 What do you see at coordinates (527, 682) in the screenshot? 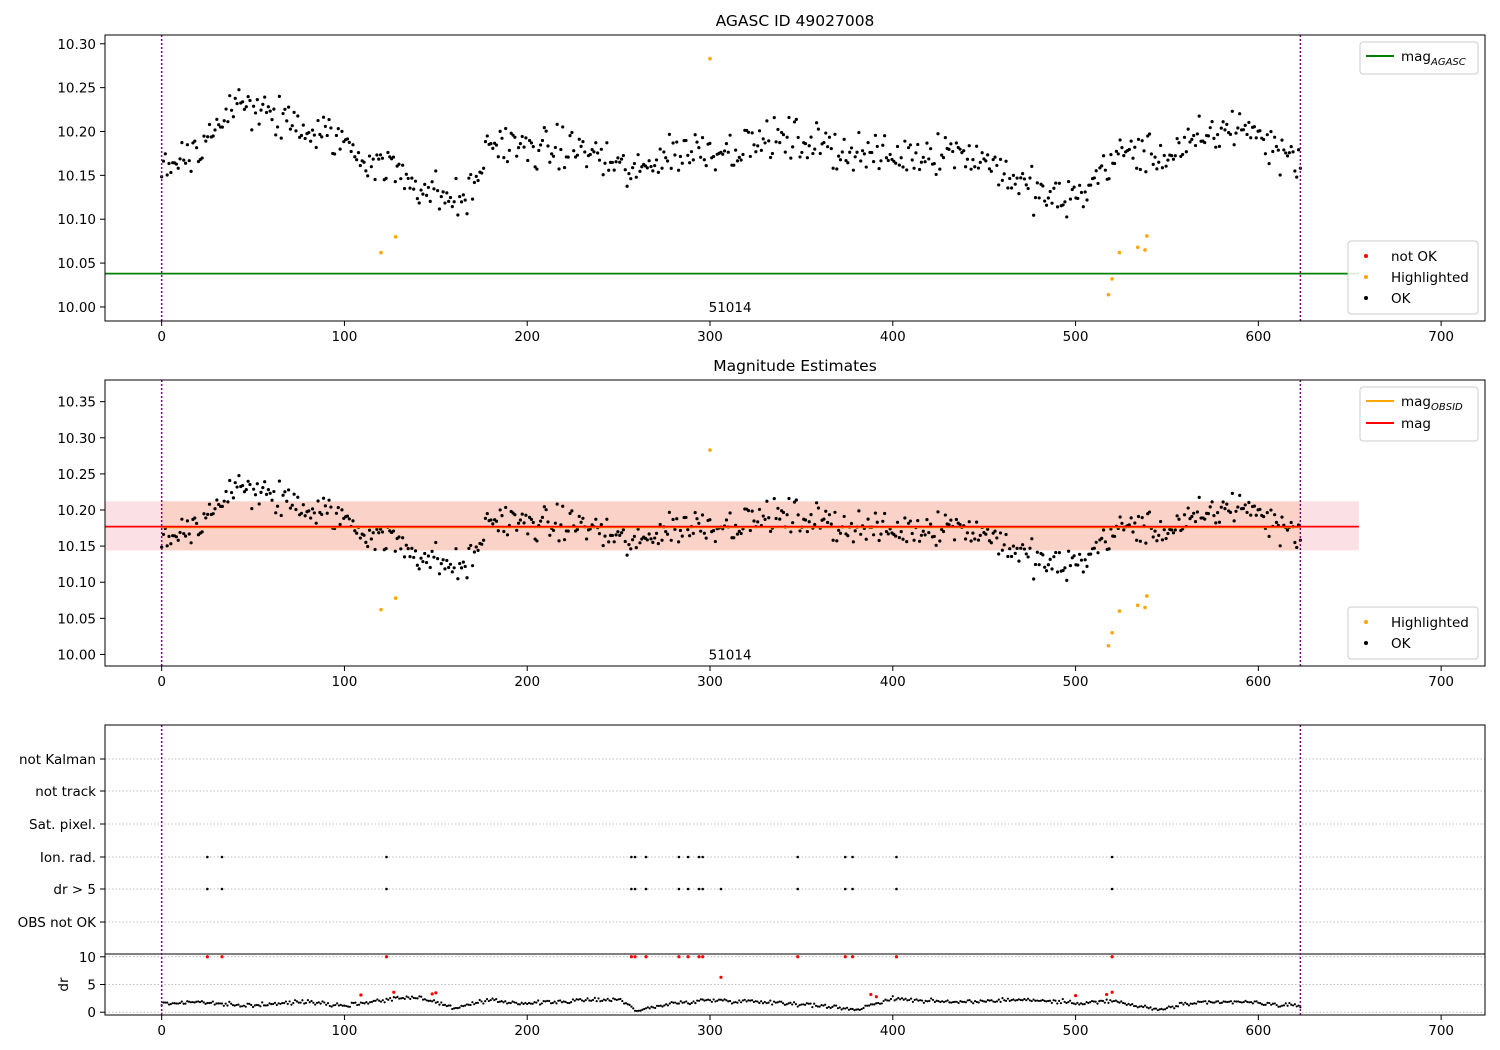
I see `x-tick-label: 200` at bounding box center [527, 682].